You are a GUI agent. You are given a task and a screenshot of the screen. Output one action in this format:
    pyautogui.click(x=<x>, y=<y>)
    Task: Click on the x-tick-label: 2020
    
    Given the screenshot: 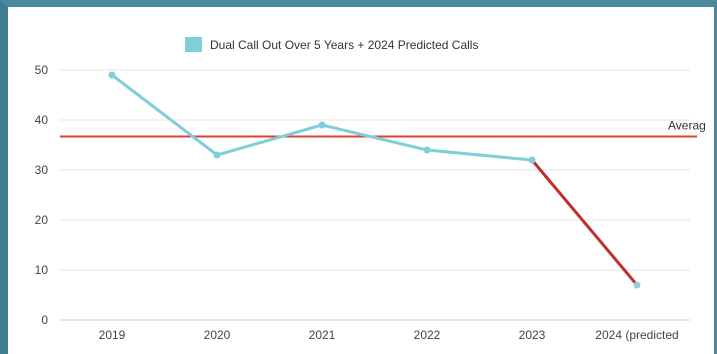 What is the action you would take?
    pyautogui.click(x=217, y=335)
    